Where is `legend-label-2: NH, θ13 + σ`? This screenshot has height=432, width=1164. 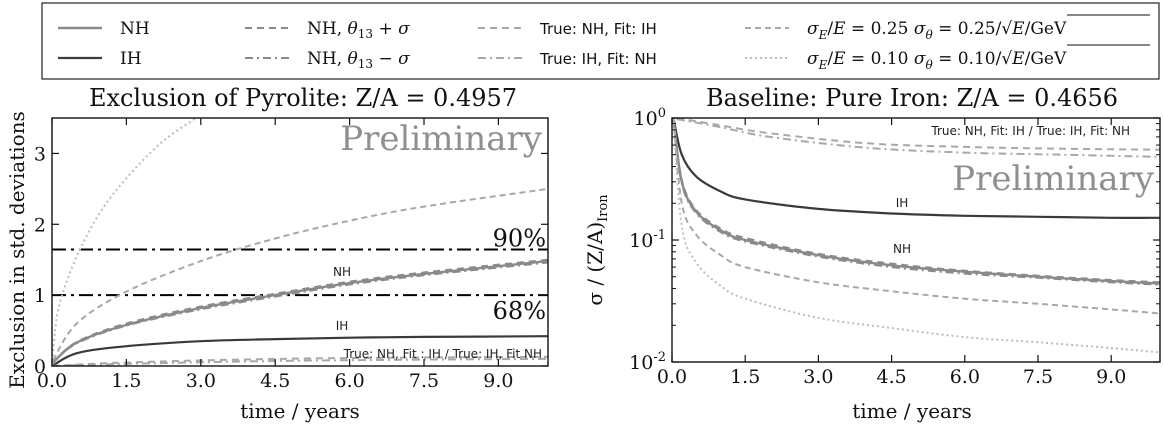 legend-label-2: NH, θ13 + σ is located at coordinates (358, 30).